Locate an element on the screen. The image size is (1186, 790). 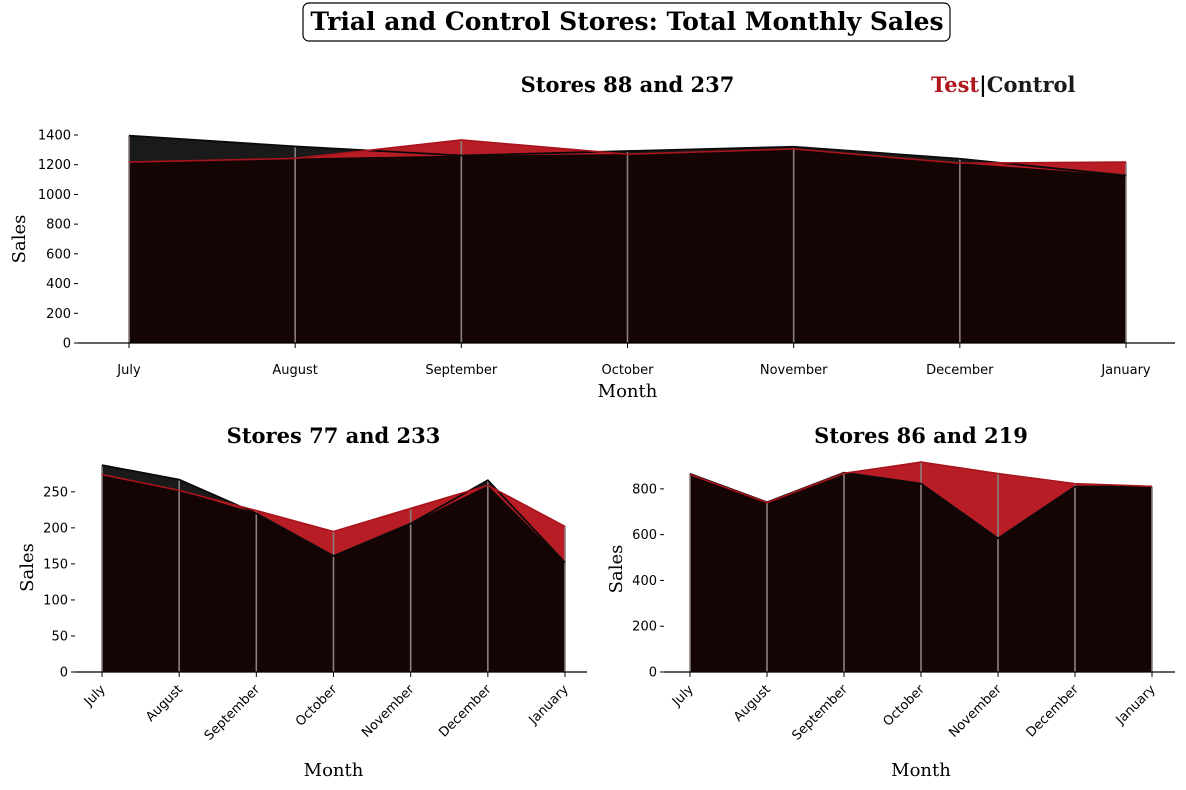
chart-title: Stores 77 and 233 is located at coordinates (334, 435).